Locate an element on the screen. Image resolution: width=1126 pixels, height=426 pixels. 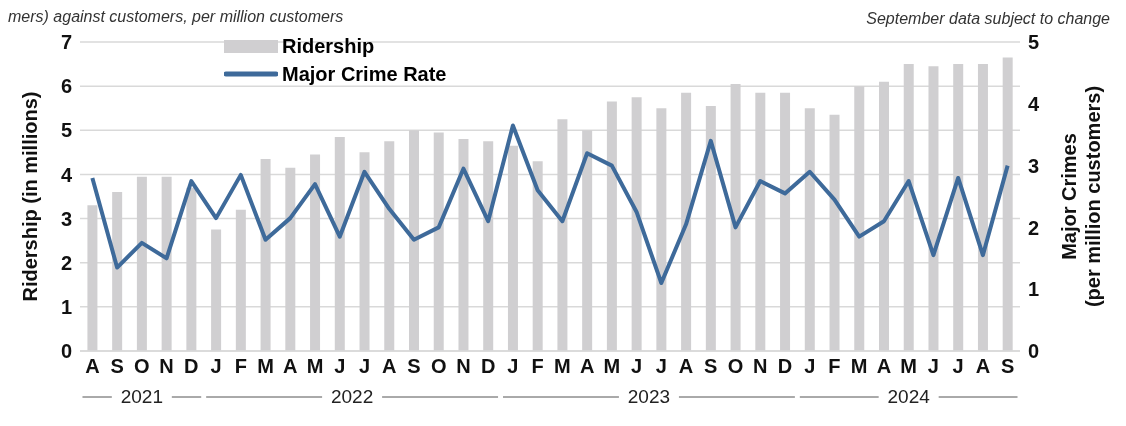
y-tick-label: 6 is located at coordinates (66, 86).